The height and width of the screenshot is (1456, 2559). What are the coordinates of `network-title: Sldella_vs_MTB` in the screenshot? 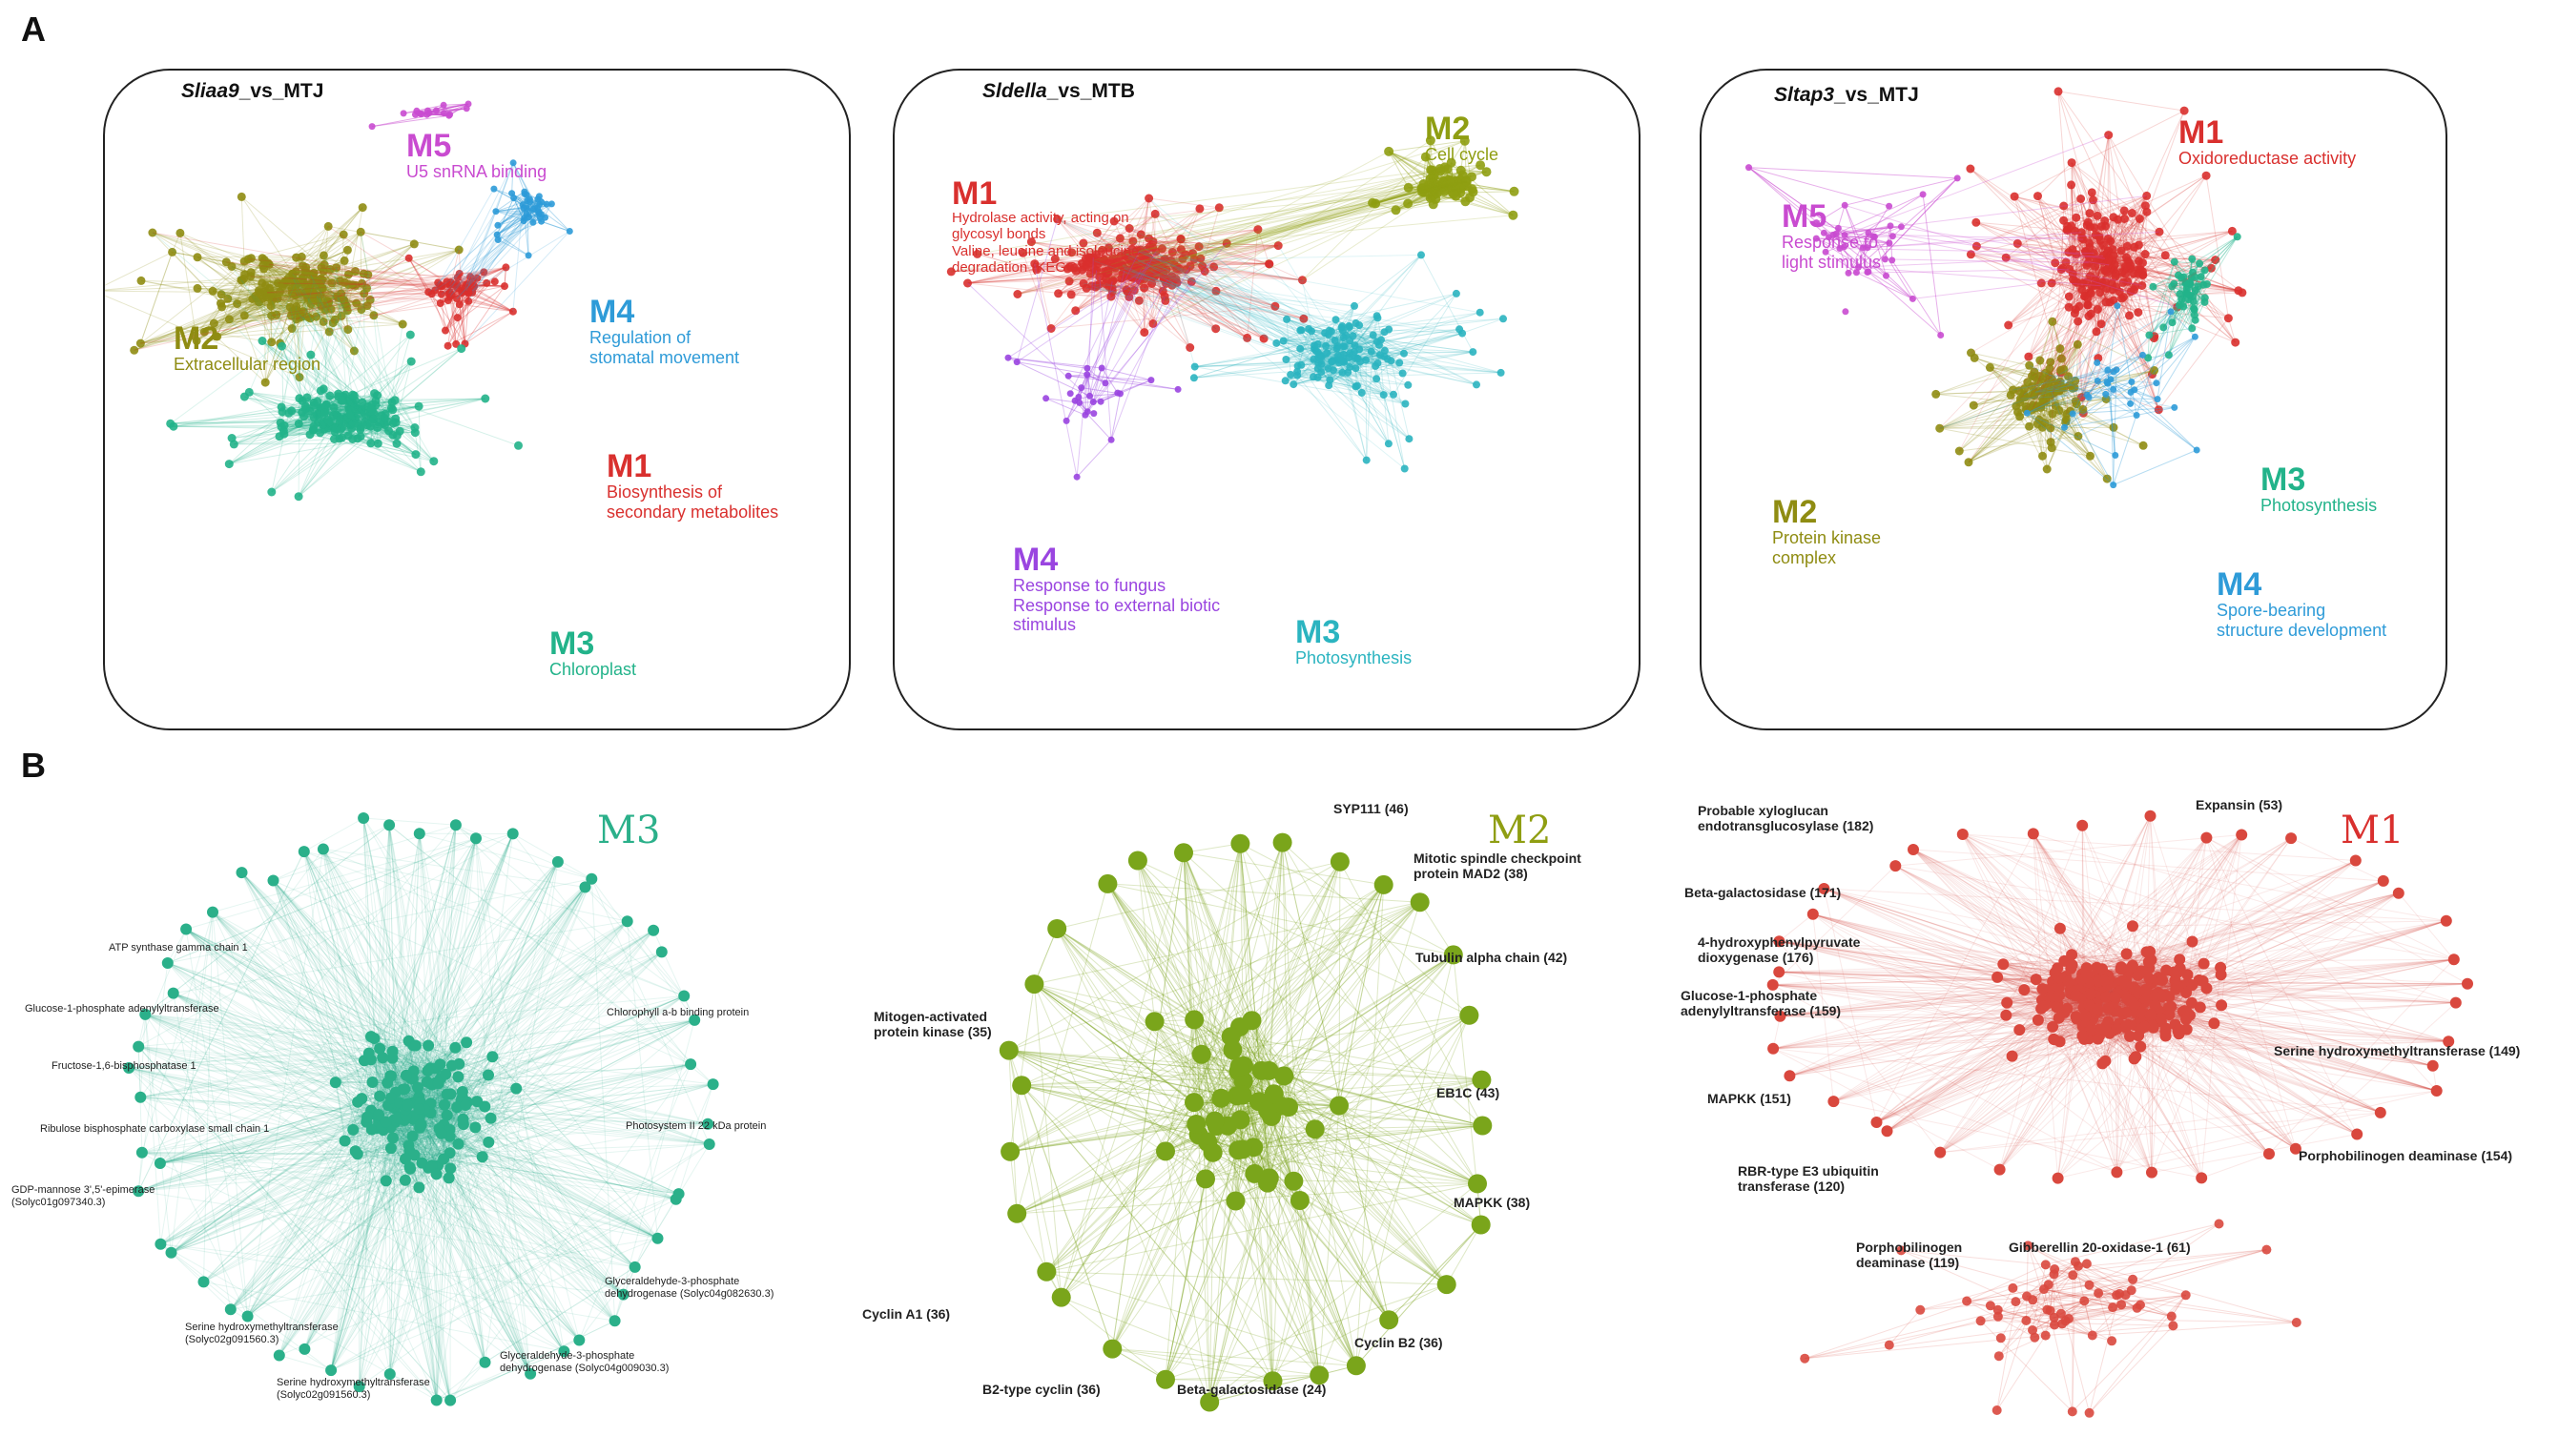 It's located at (1058, 91).